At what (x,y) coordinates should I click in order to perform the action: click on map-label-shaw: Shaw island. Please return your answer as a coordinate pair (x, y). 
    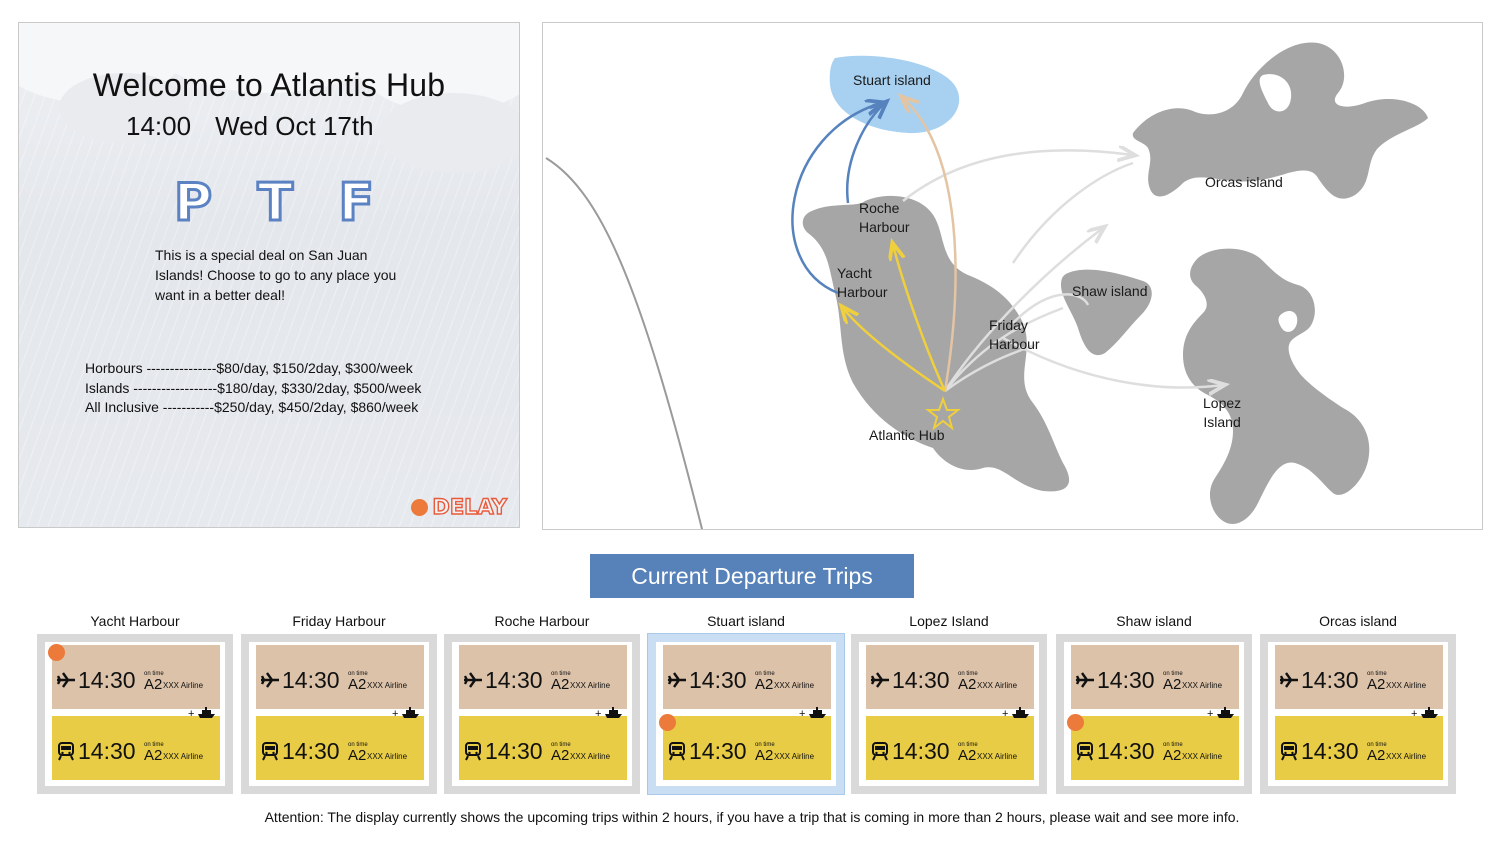
    Looking at the image, I should click on (1110, 291).